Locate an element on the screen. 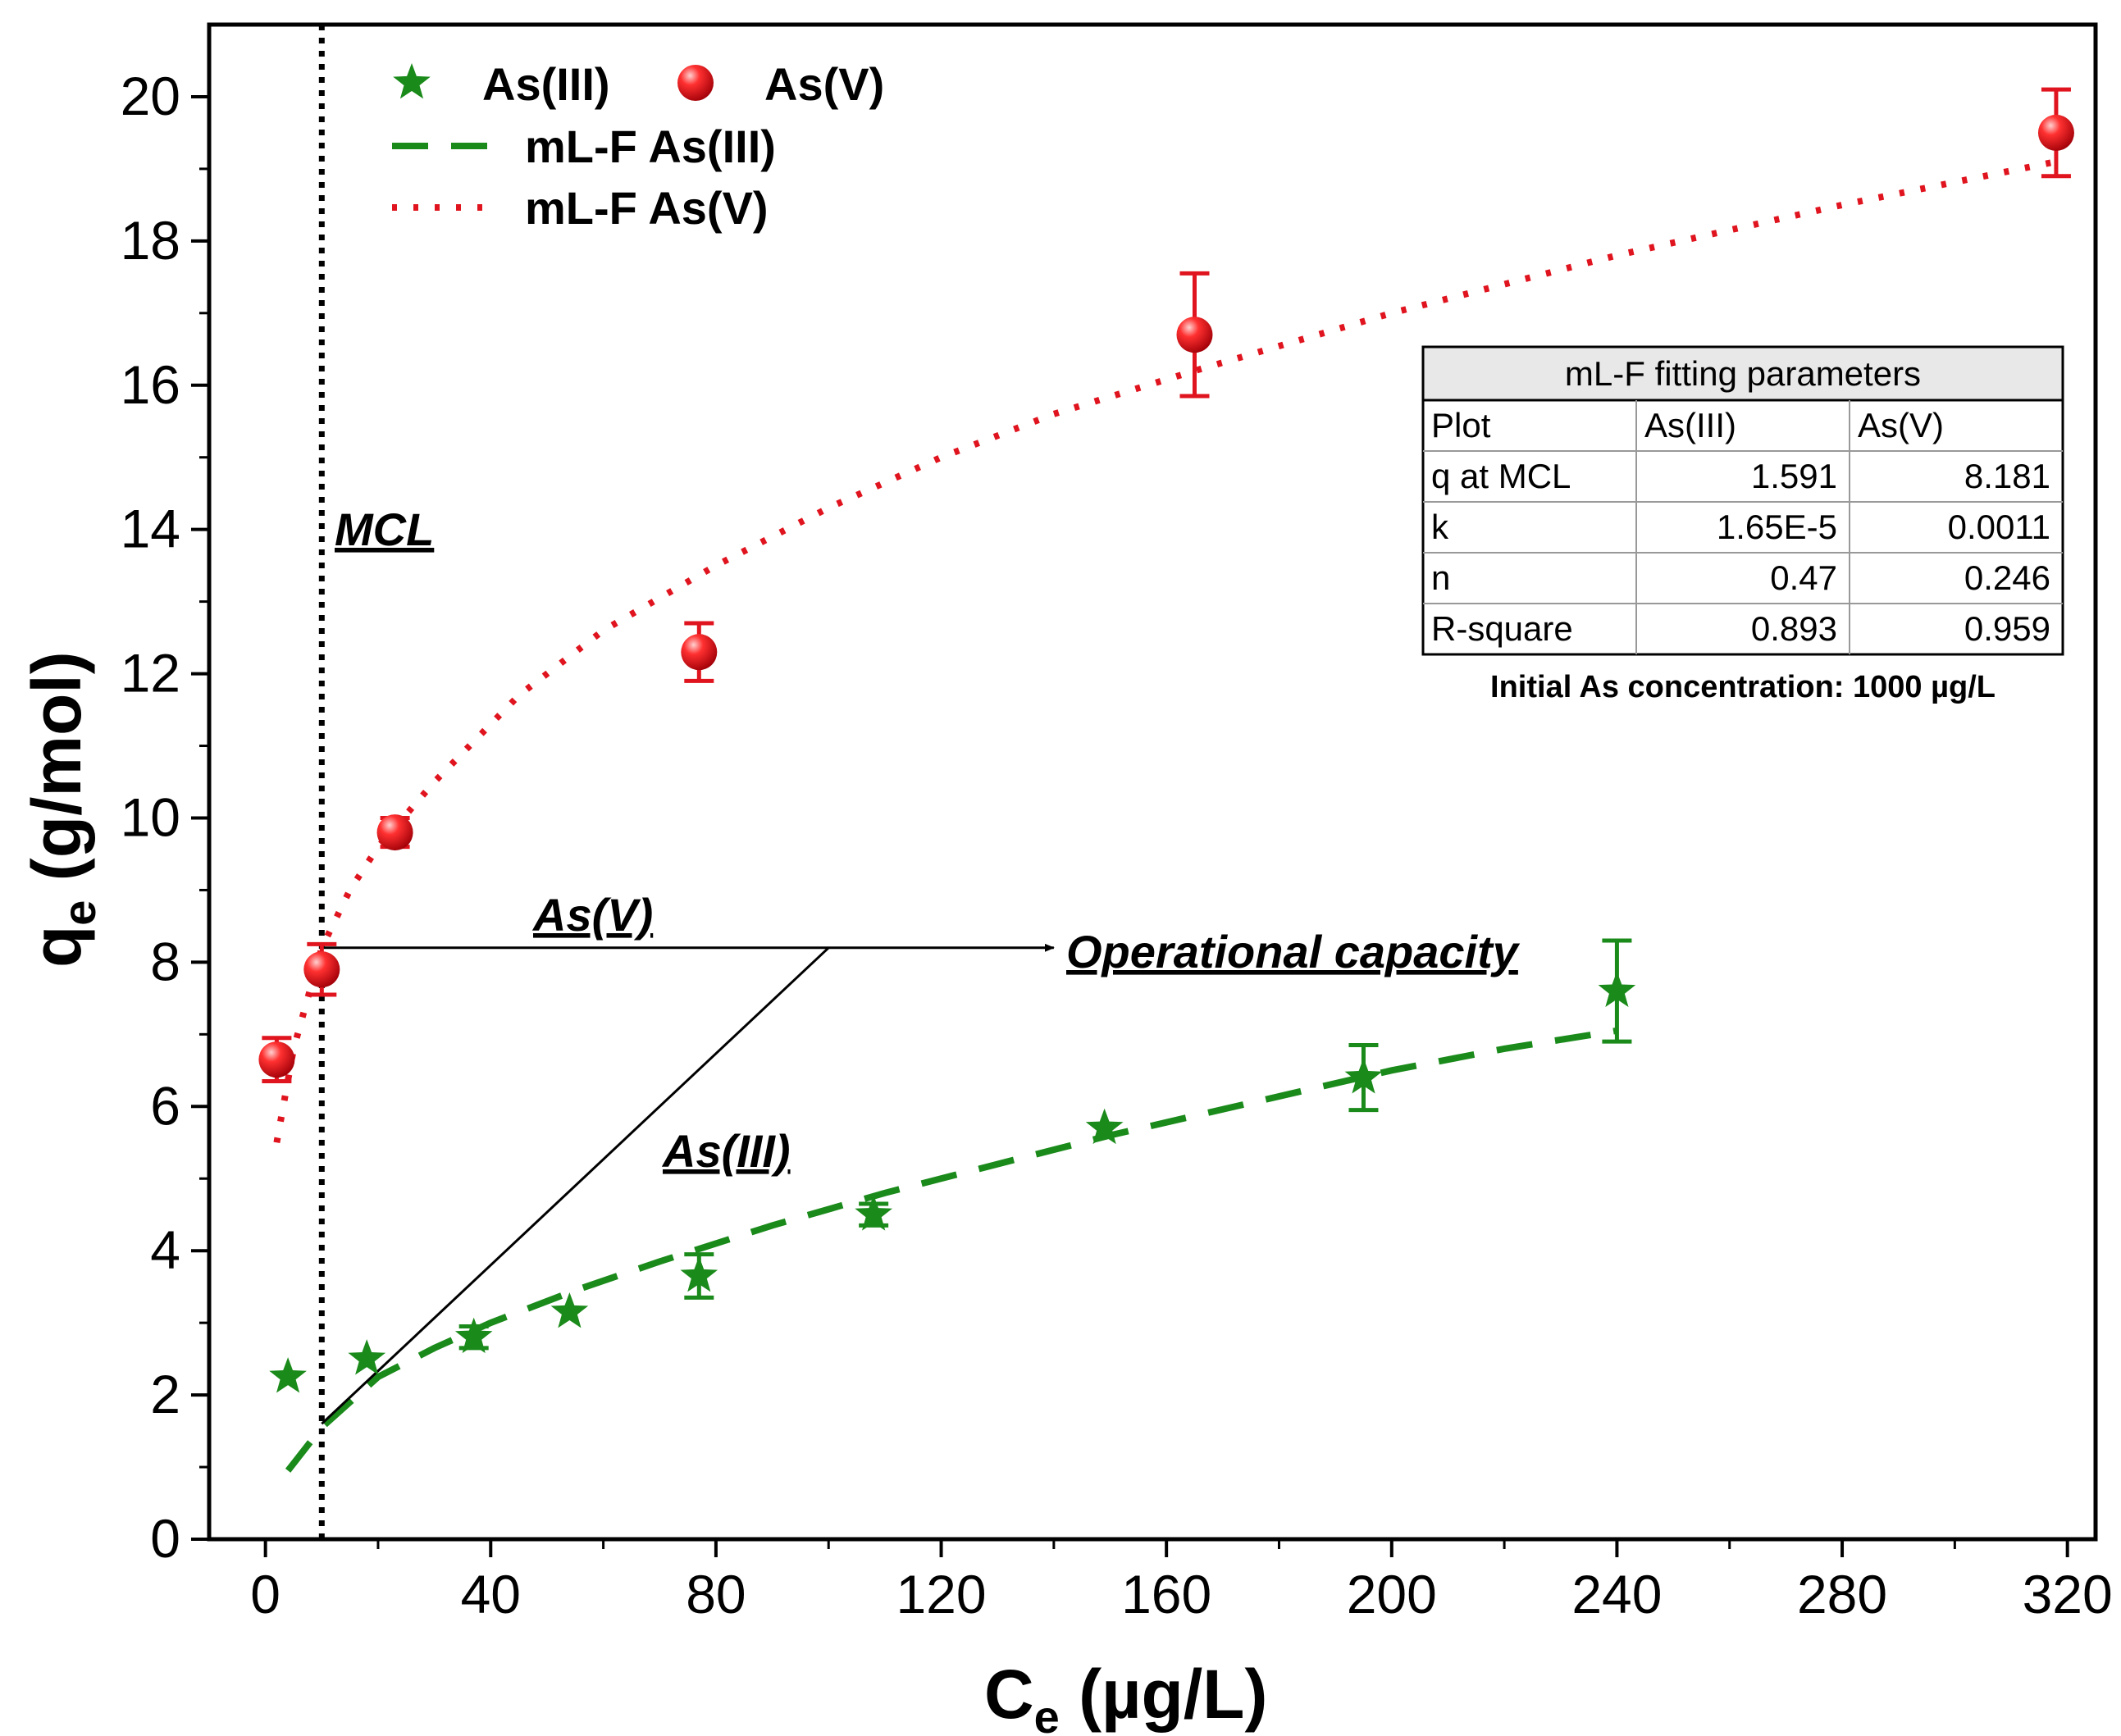 The height and width of the screenshot is (1736, 2121). y-tick-label: 0 is located at coordinates (165, 1538).